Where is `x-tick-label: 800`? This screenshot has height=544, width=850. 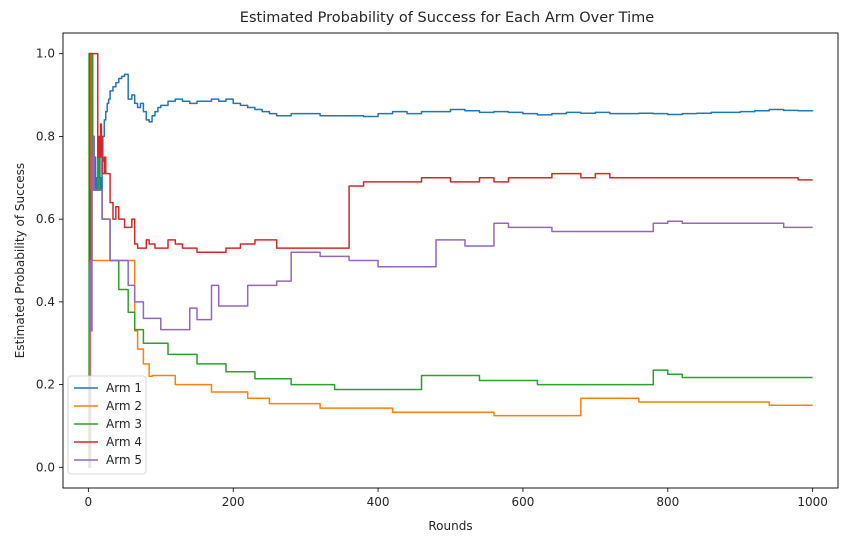 x-tick-label: 800 is located at coordinates (667, 502).